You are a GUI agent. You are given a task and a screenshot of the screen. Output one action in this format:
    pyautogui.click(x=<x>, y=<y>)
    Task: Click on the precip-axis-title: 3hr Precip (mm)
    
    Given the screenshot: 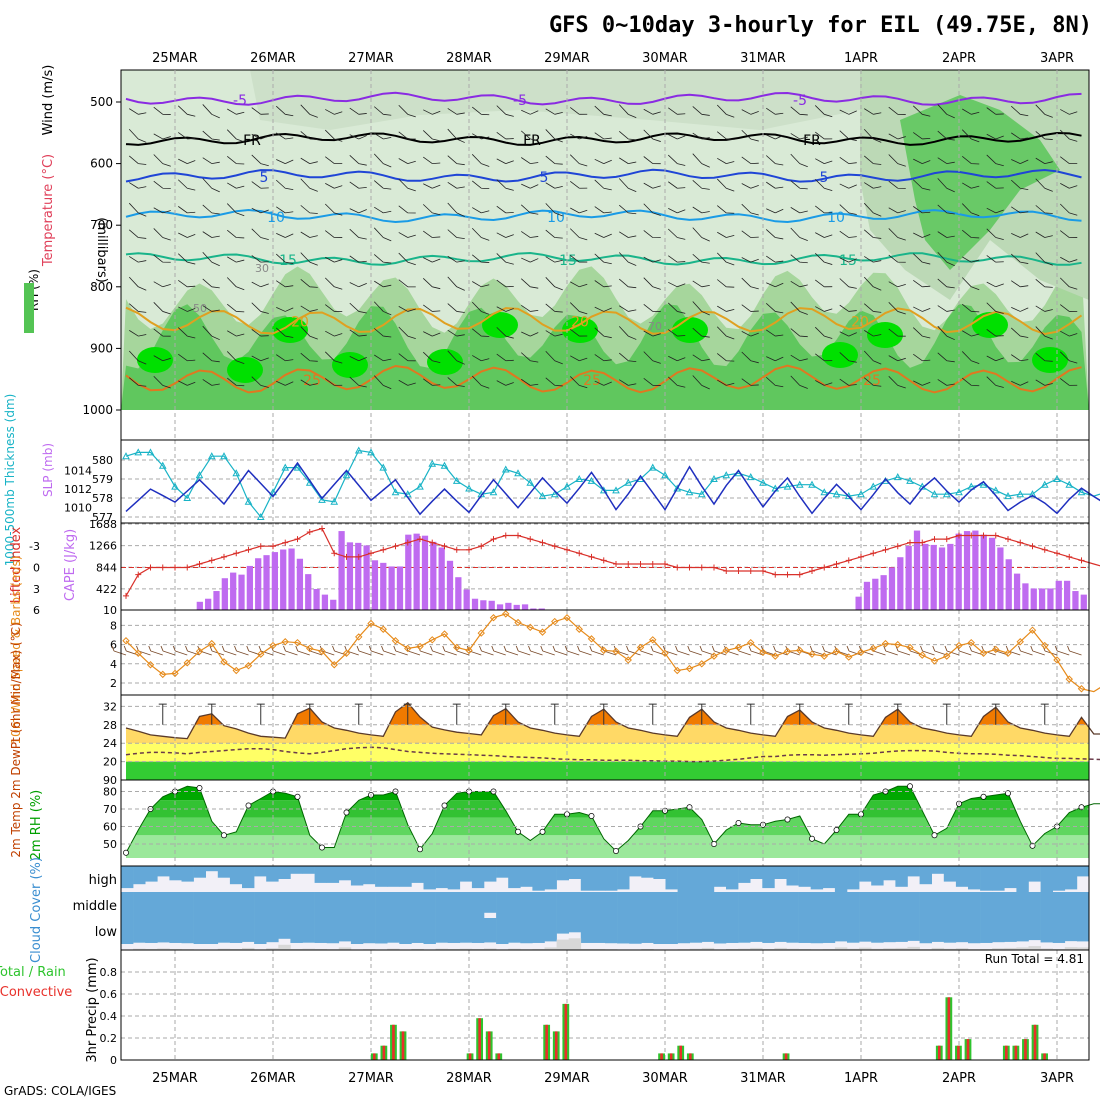 What is the action you would take?
    pyautogui.click(x=92, y=1009)
    